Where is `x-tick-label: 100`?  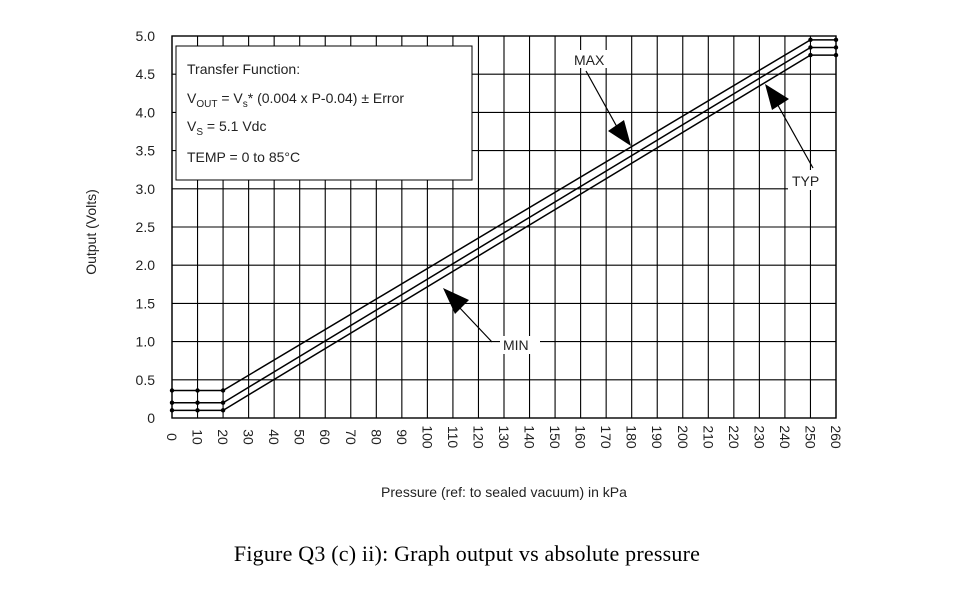 x-tick-label: 100 is located at coordinates (427, 437).